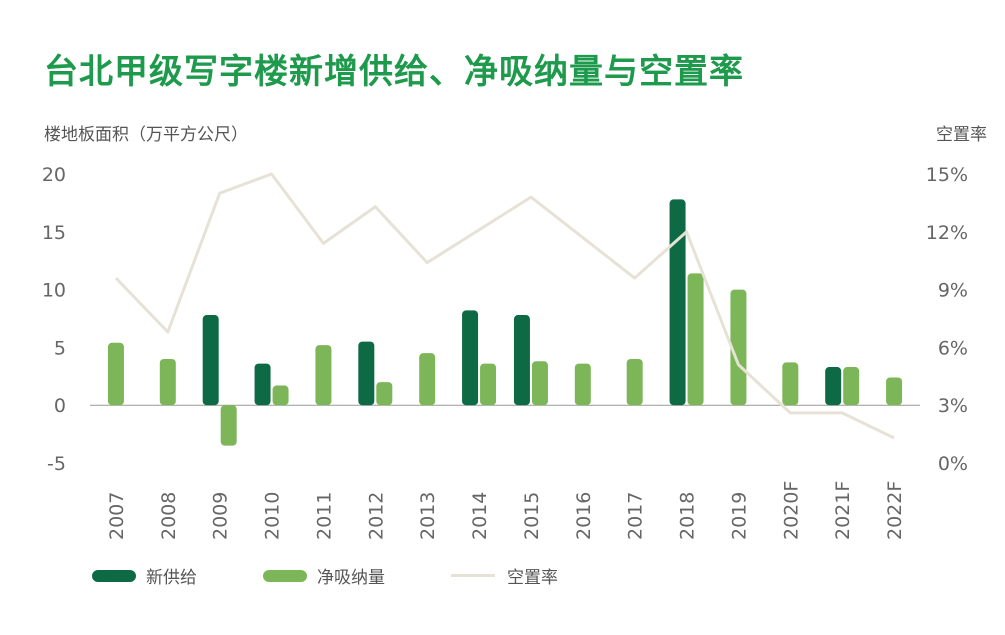 The image size is (1005, 635). I want to click on x-tick-label: 2008, so click(169, 516).